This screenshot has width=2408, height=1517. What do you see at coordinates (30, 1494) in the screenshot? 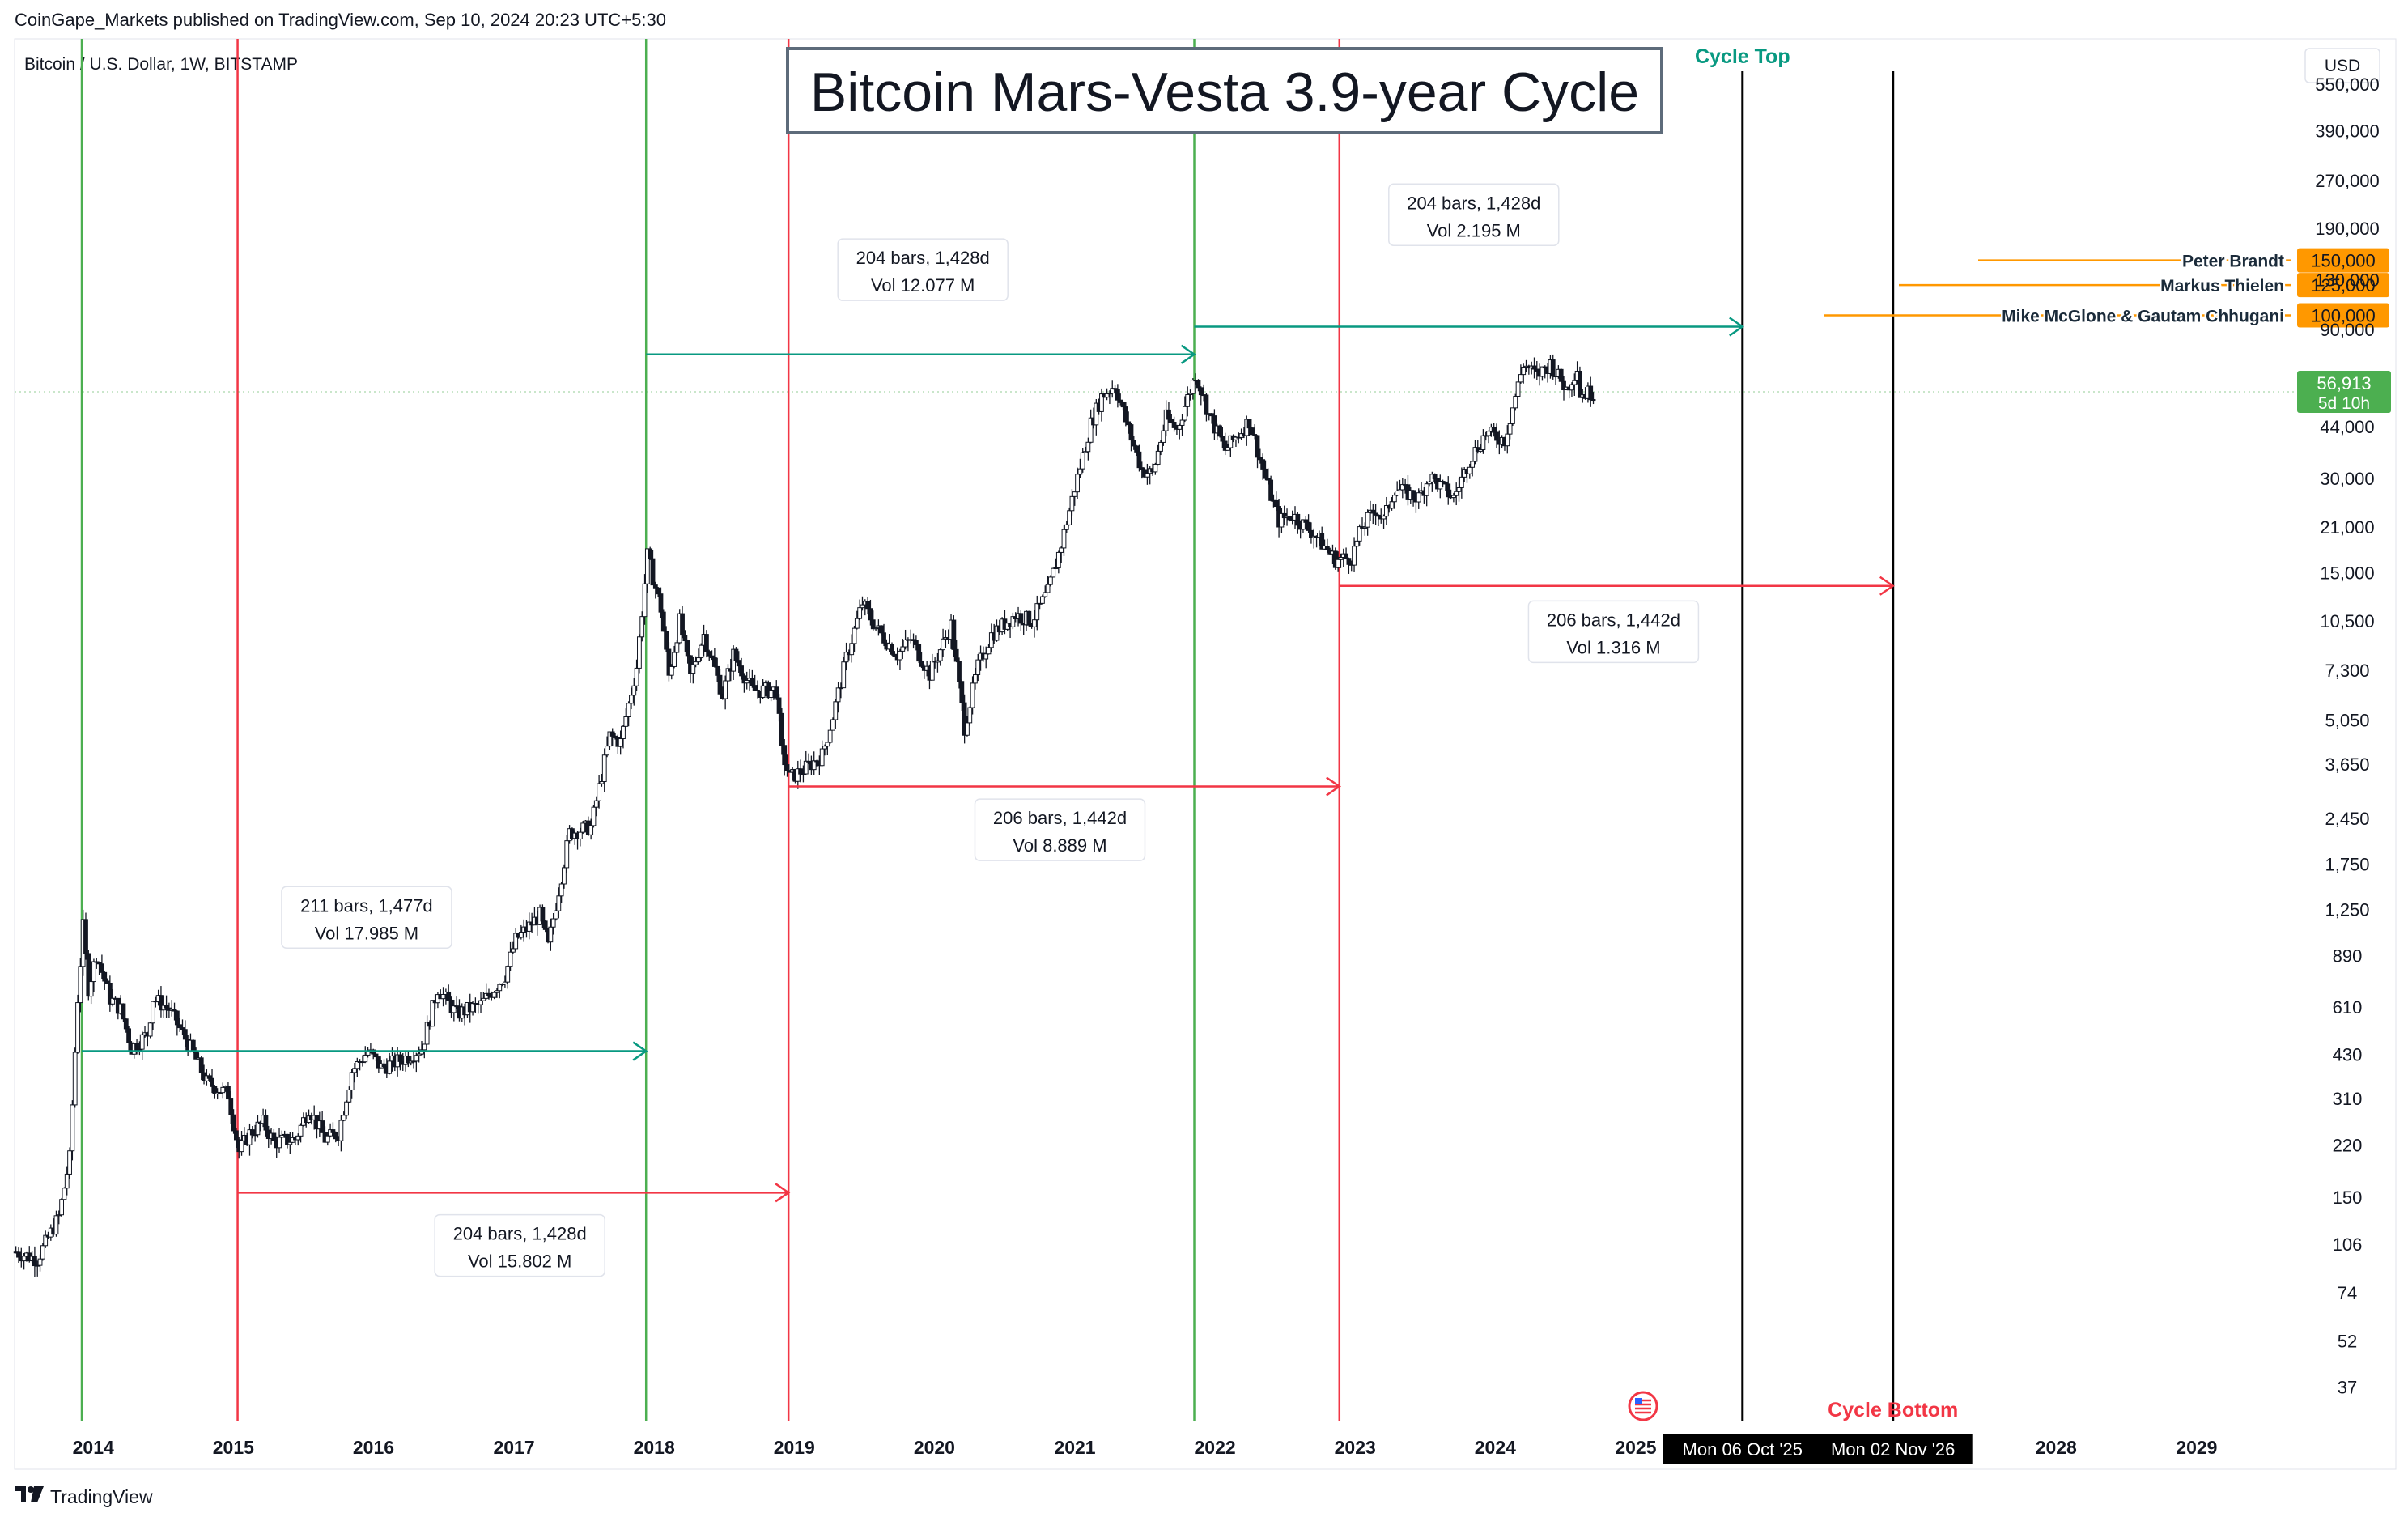
I see `tradingview-logo-icon` at bounding box center [30, 1494].